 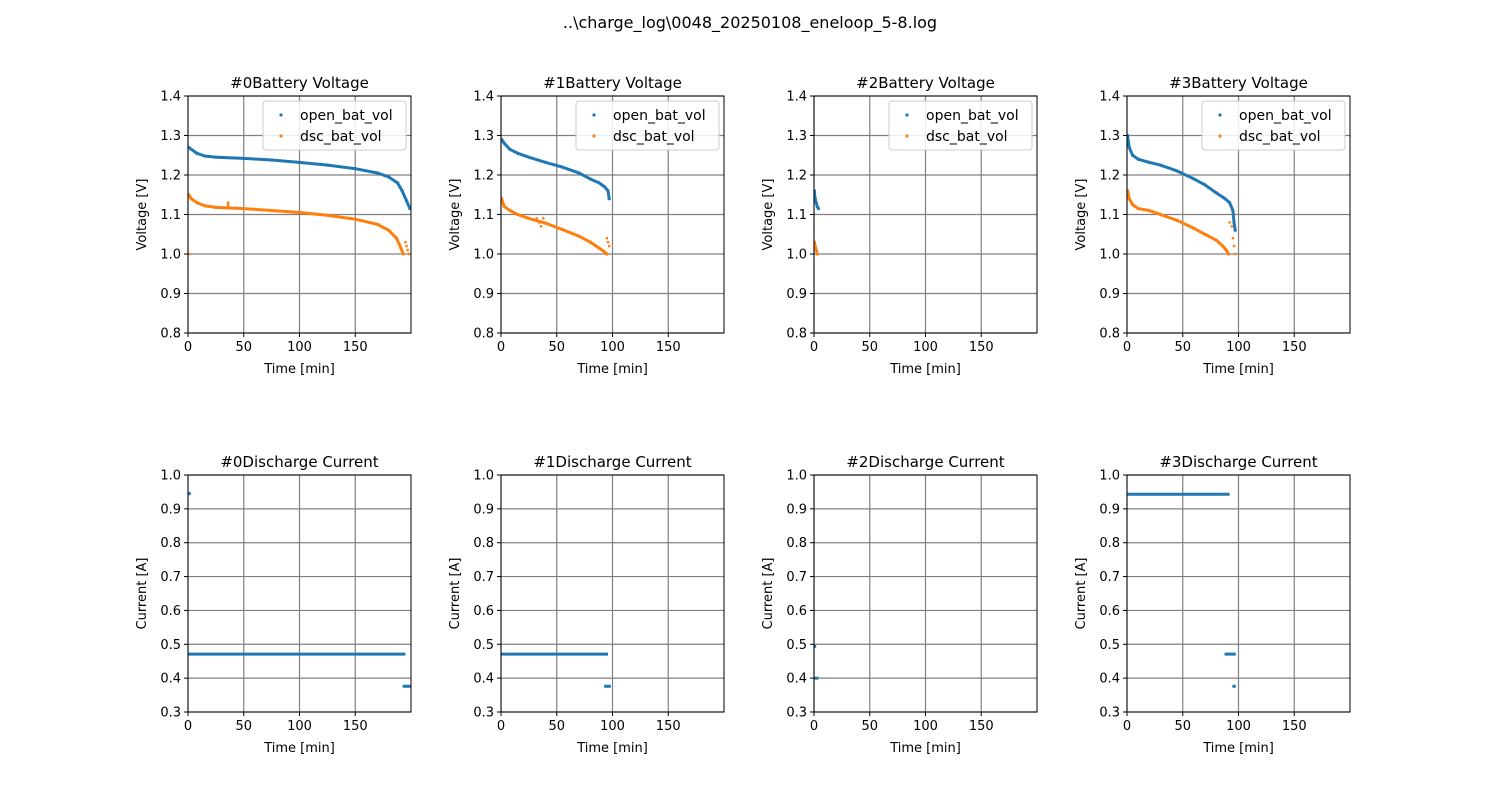 I want to click on subplot-title: #3Battery Voltage, so click(x=1238, y=83).